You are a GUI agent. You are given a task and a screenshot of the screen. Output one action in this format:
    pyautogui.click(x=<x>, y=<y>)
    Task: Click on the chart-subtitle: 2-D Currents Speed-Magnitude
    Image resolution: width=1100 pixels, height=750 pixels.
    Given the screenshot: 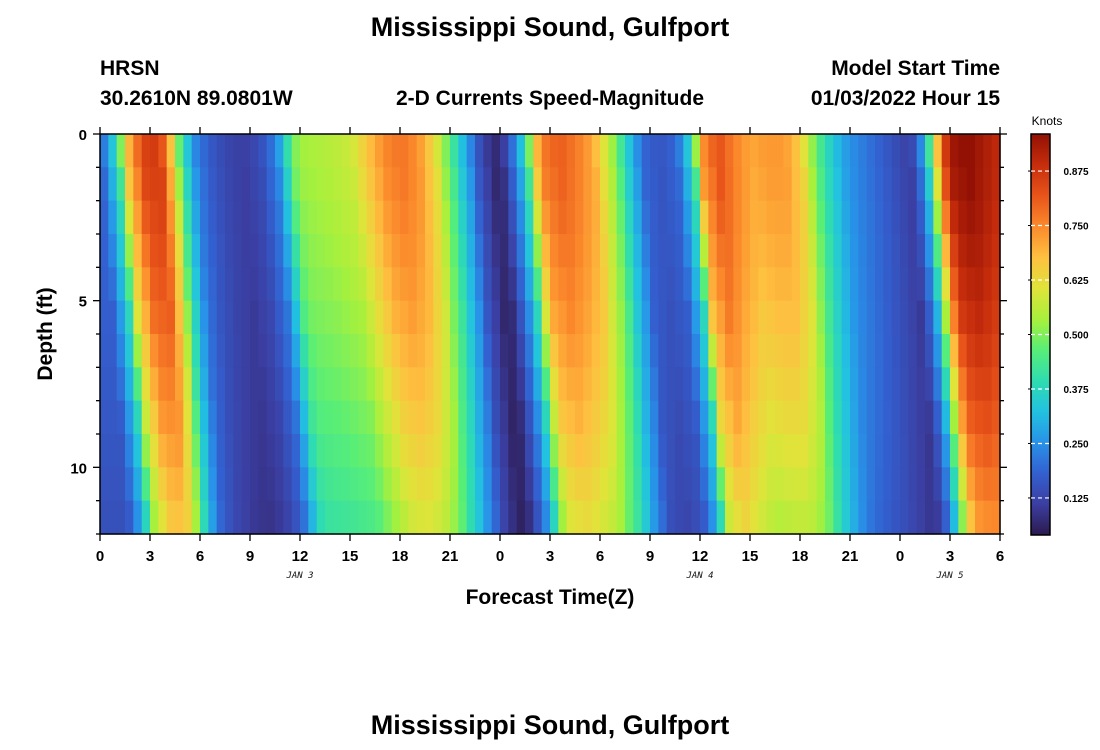 What is the action you would take?
    pyautogui.click(x=550, y=98)
    